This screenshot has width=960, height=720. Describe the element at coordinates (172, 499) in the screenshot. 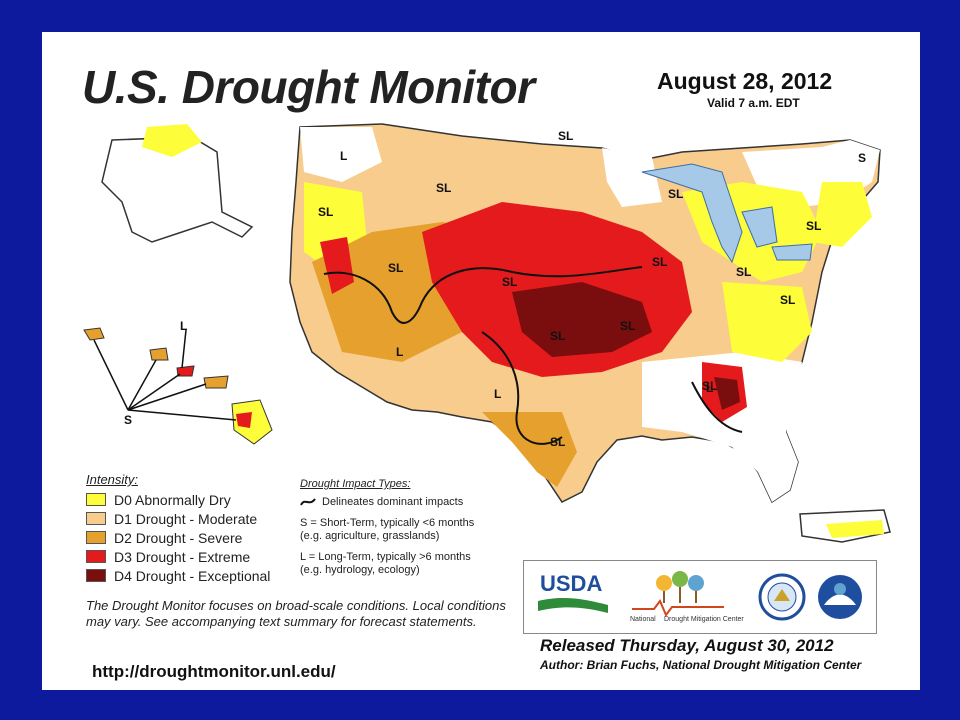

I see `legend-label: D0 Abnormally Dry` at that location.